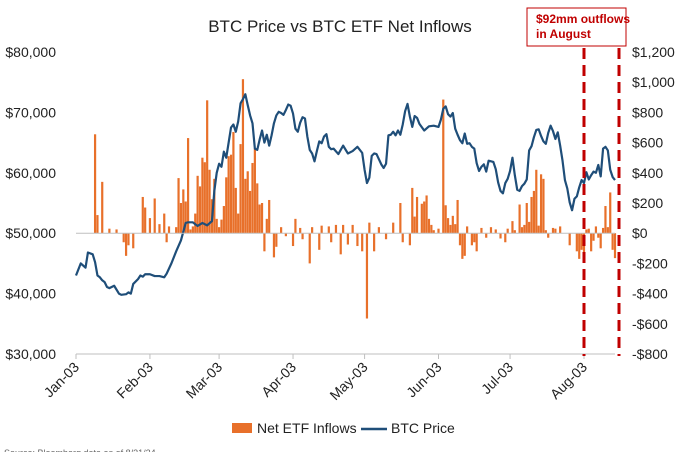 This screenshot has width=682, height=452. Describe the element at coordinates (278, 379) in the screenshot. I see `x-axis-tick-label: Apr-03` at that location.